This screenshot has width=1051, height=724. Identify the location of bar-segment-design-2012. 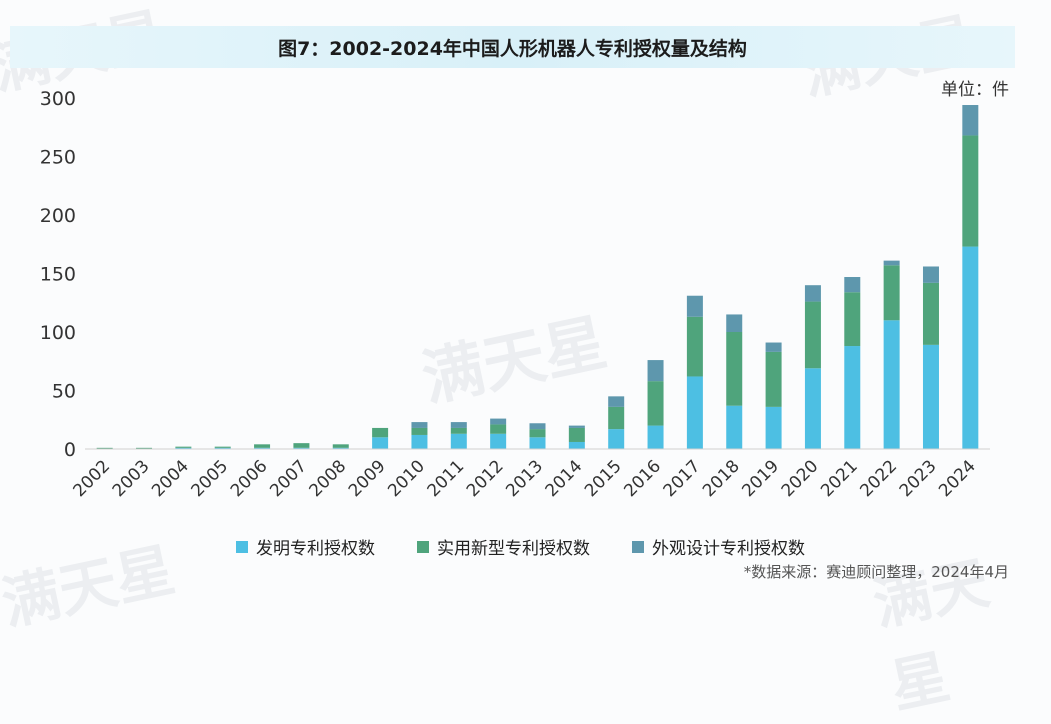
(498, 421).